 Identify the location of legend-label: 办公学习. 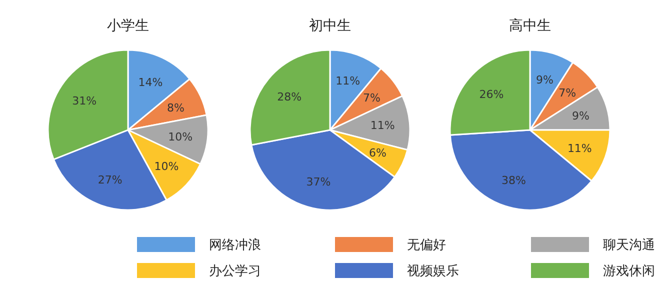
(235, 271).